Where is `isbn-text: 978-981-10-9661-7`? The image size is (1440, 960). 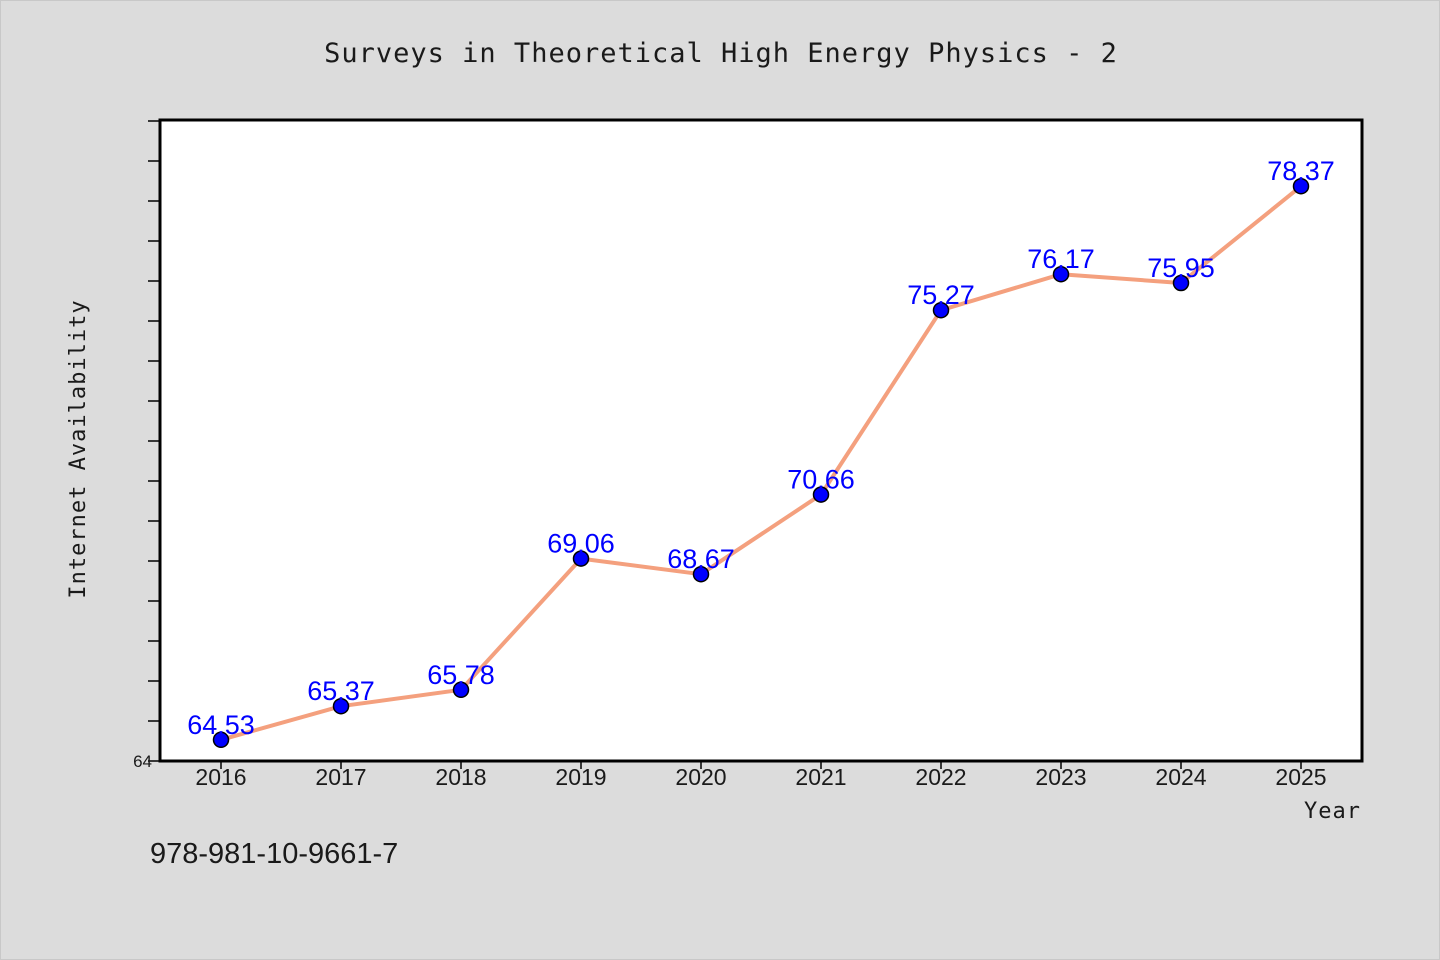 isbn-text: 978-981-10-9661-7 is located at coordinates (274, 854).